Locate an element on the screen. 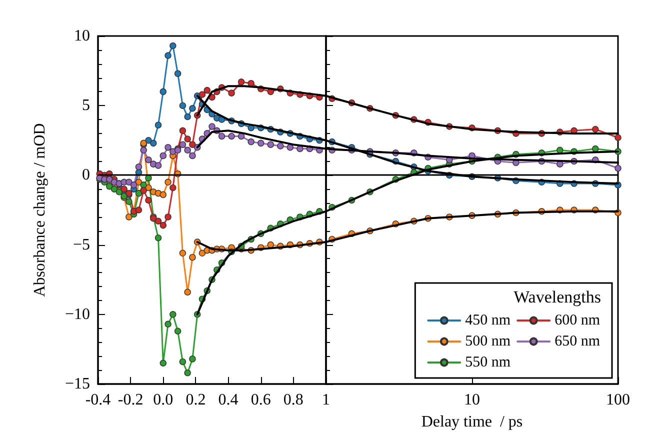 The height and width of the screenshot is (437, 657). x-tick-label: 10 is located at coordinates (472, 400).